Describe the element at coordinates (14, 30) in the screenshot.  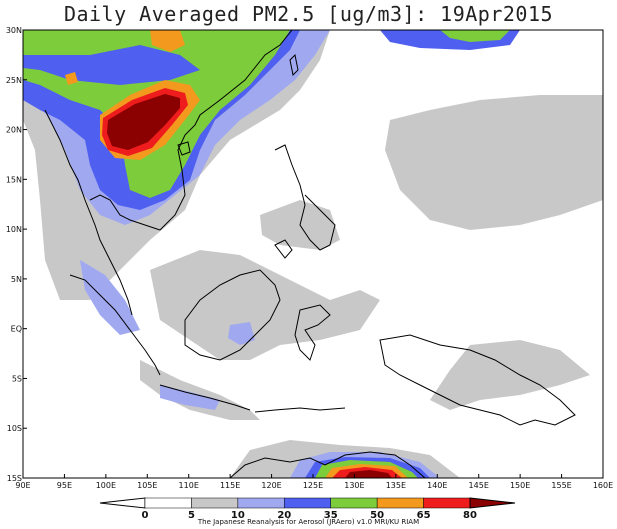
I see `lat-tick-label: 30N` at that location.